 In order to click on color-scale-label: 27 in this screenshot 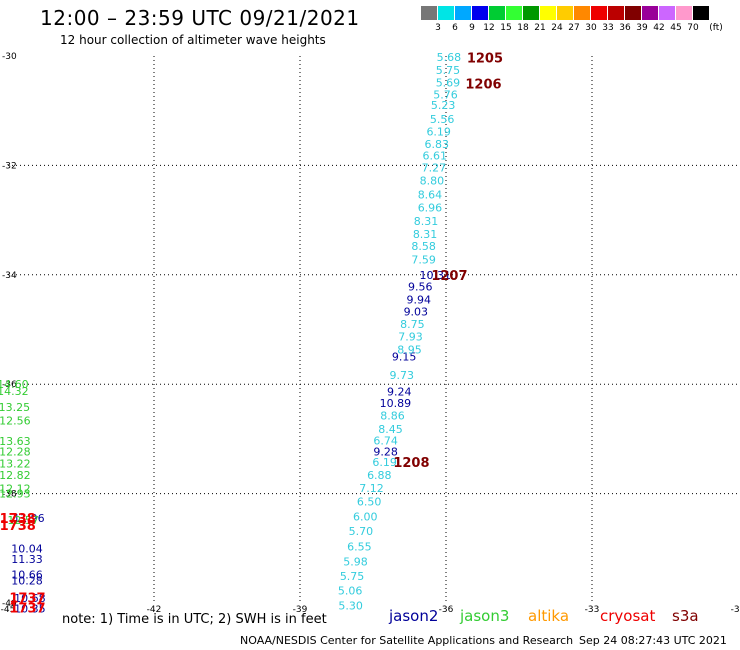, I will do `click(574, 28)`.